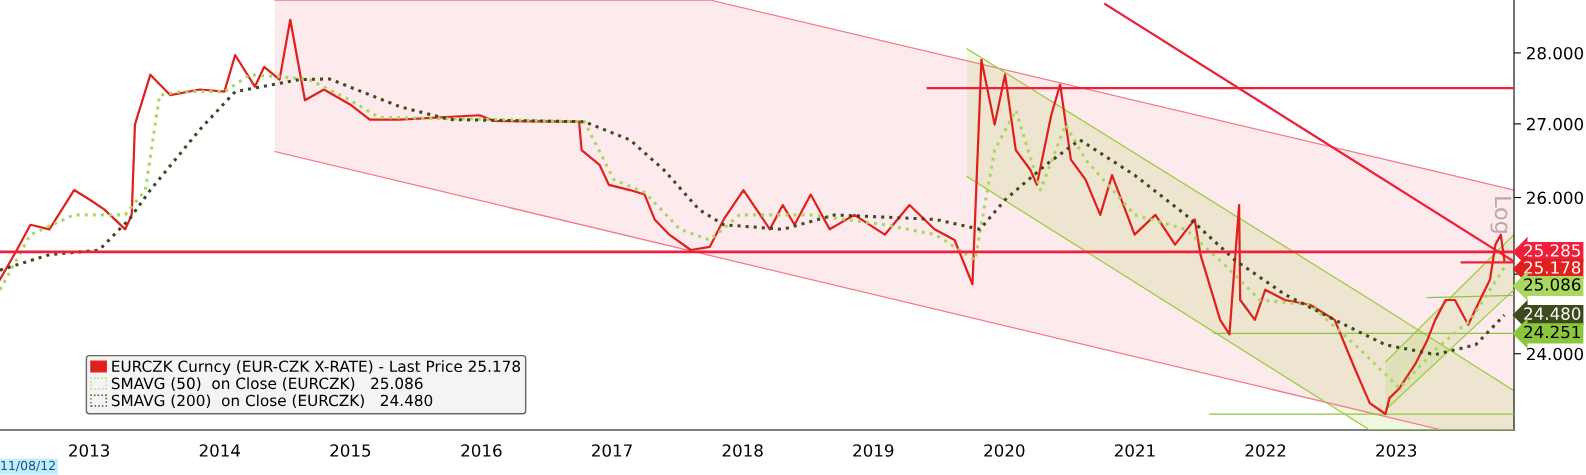 The width and height of the screenshot is (1586, 475). What do you see at coordinates (1552, 313) in the screenshot?
I see `data-label: 24.480` at bounding box center [1552, 313].